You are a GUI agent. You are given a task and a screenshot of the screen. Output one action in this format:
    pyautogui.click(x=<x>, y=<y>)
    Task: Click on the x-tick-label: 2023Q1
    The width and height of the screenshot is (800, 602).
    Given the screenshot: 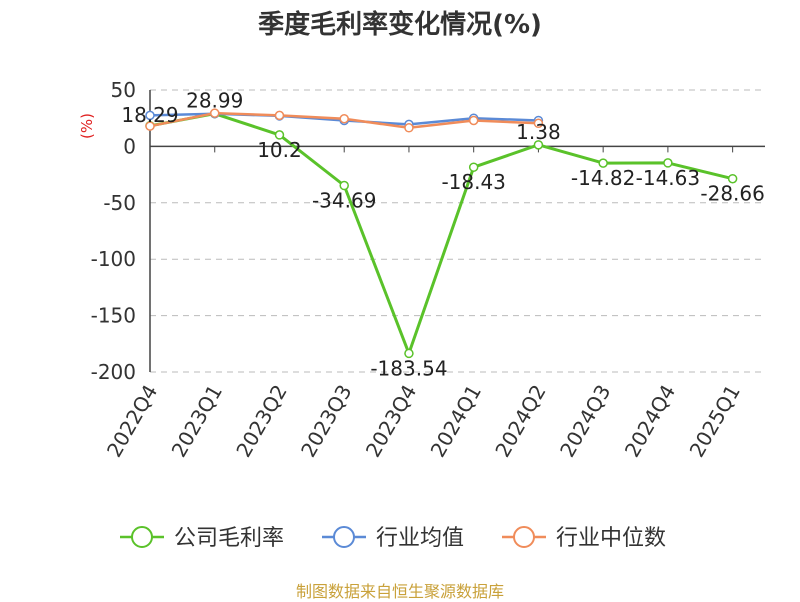 What is the action you would take?
    pyautogui.click(x=197, y=421)
    